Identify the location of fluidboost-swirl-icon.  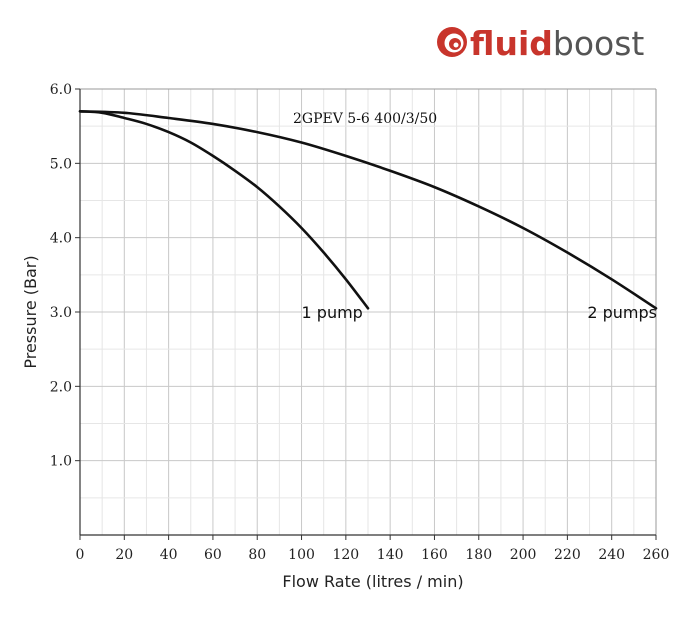
(452, 42).